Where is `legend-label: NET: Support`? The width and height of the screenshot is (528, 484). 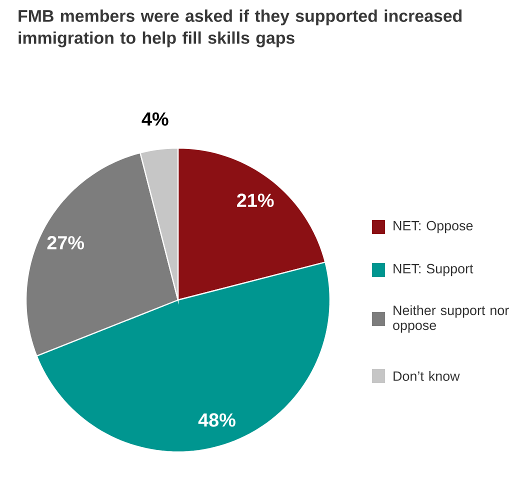 legend-label: NET: Support is located at coordinates (434, 270).